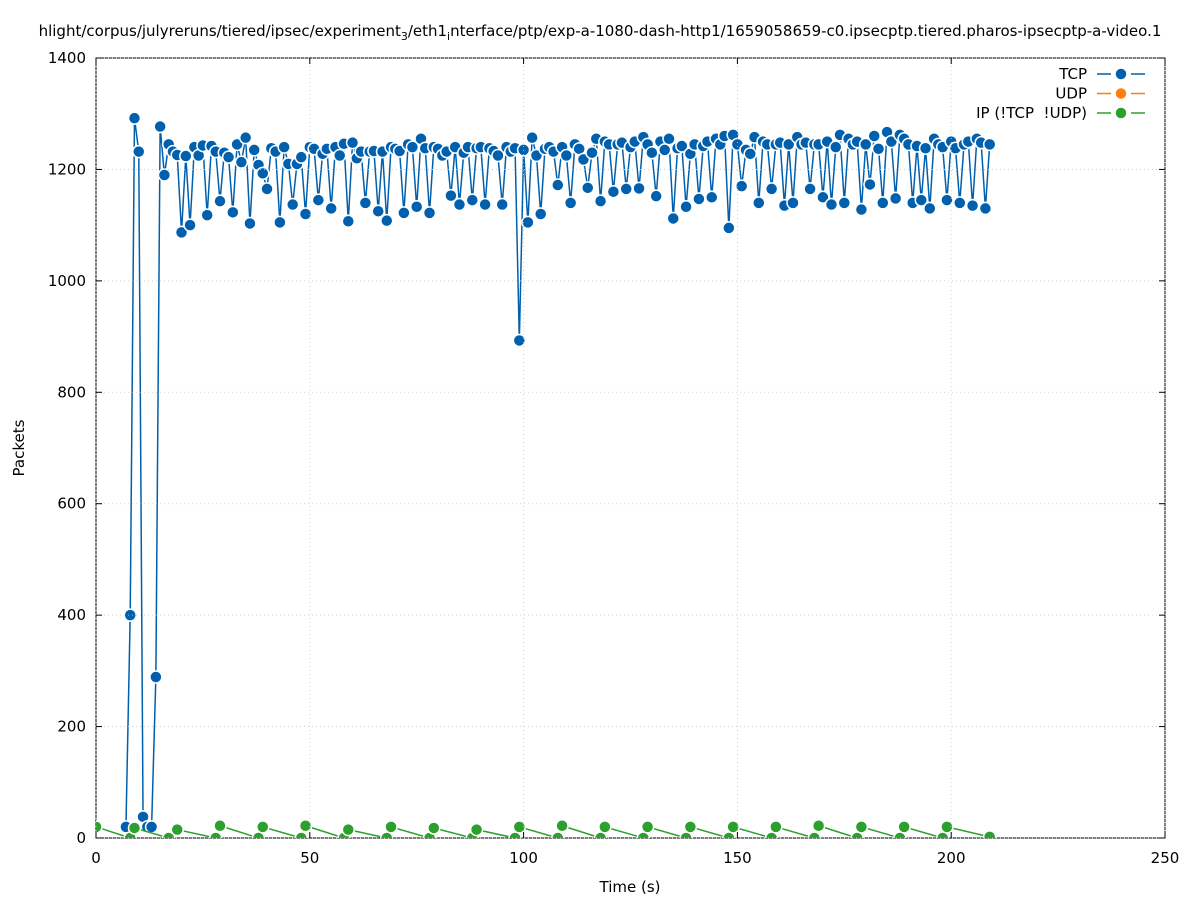  What do you see at coordinates (523, 858) in the screenshot?
I see `x-tick-label: 100` at bounding box center [523, 858].